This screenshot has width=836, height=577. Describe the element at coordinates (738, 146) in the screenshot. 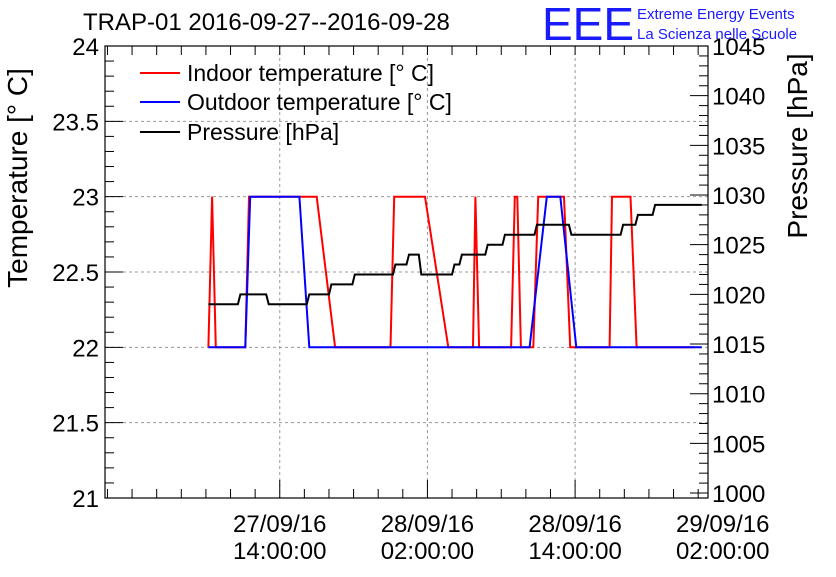

I see `y2-tick-label: 1035` at that location.